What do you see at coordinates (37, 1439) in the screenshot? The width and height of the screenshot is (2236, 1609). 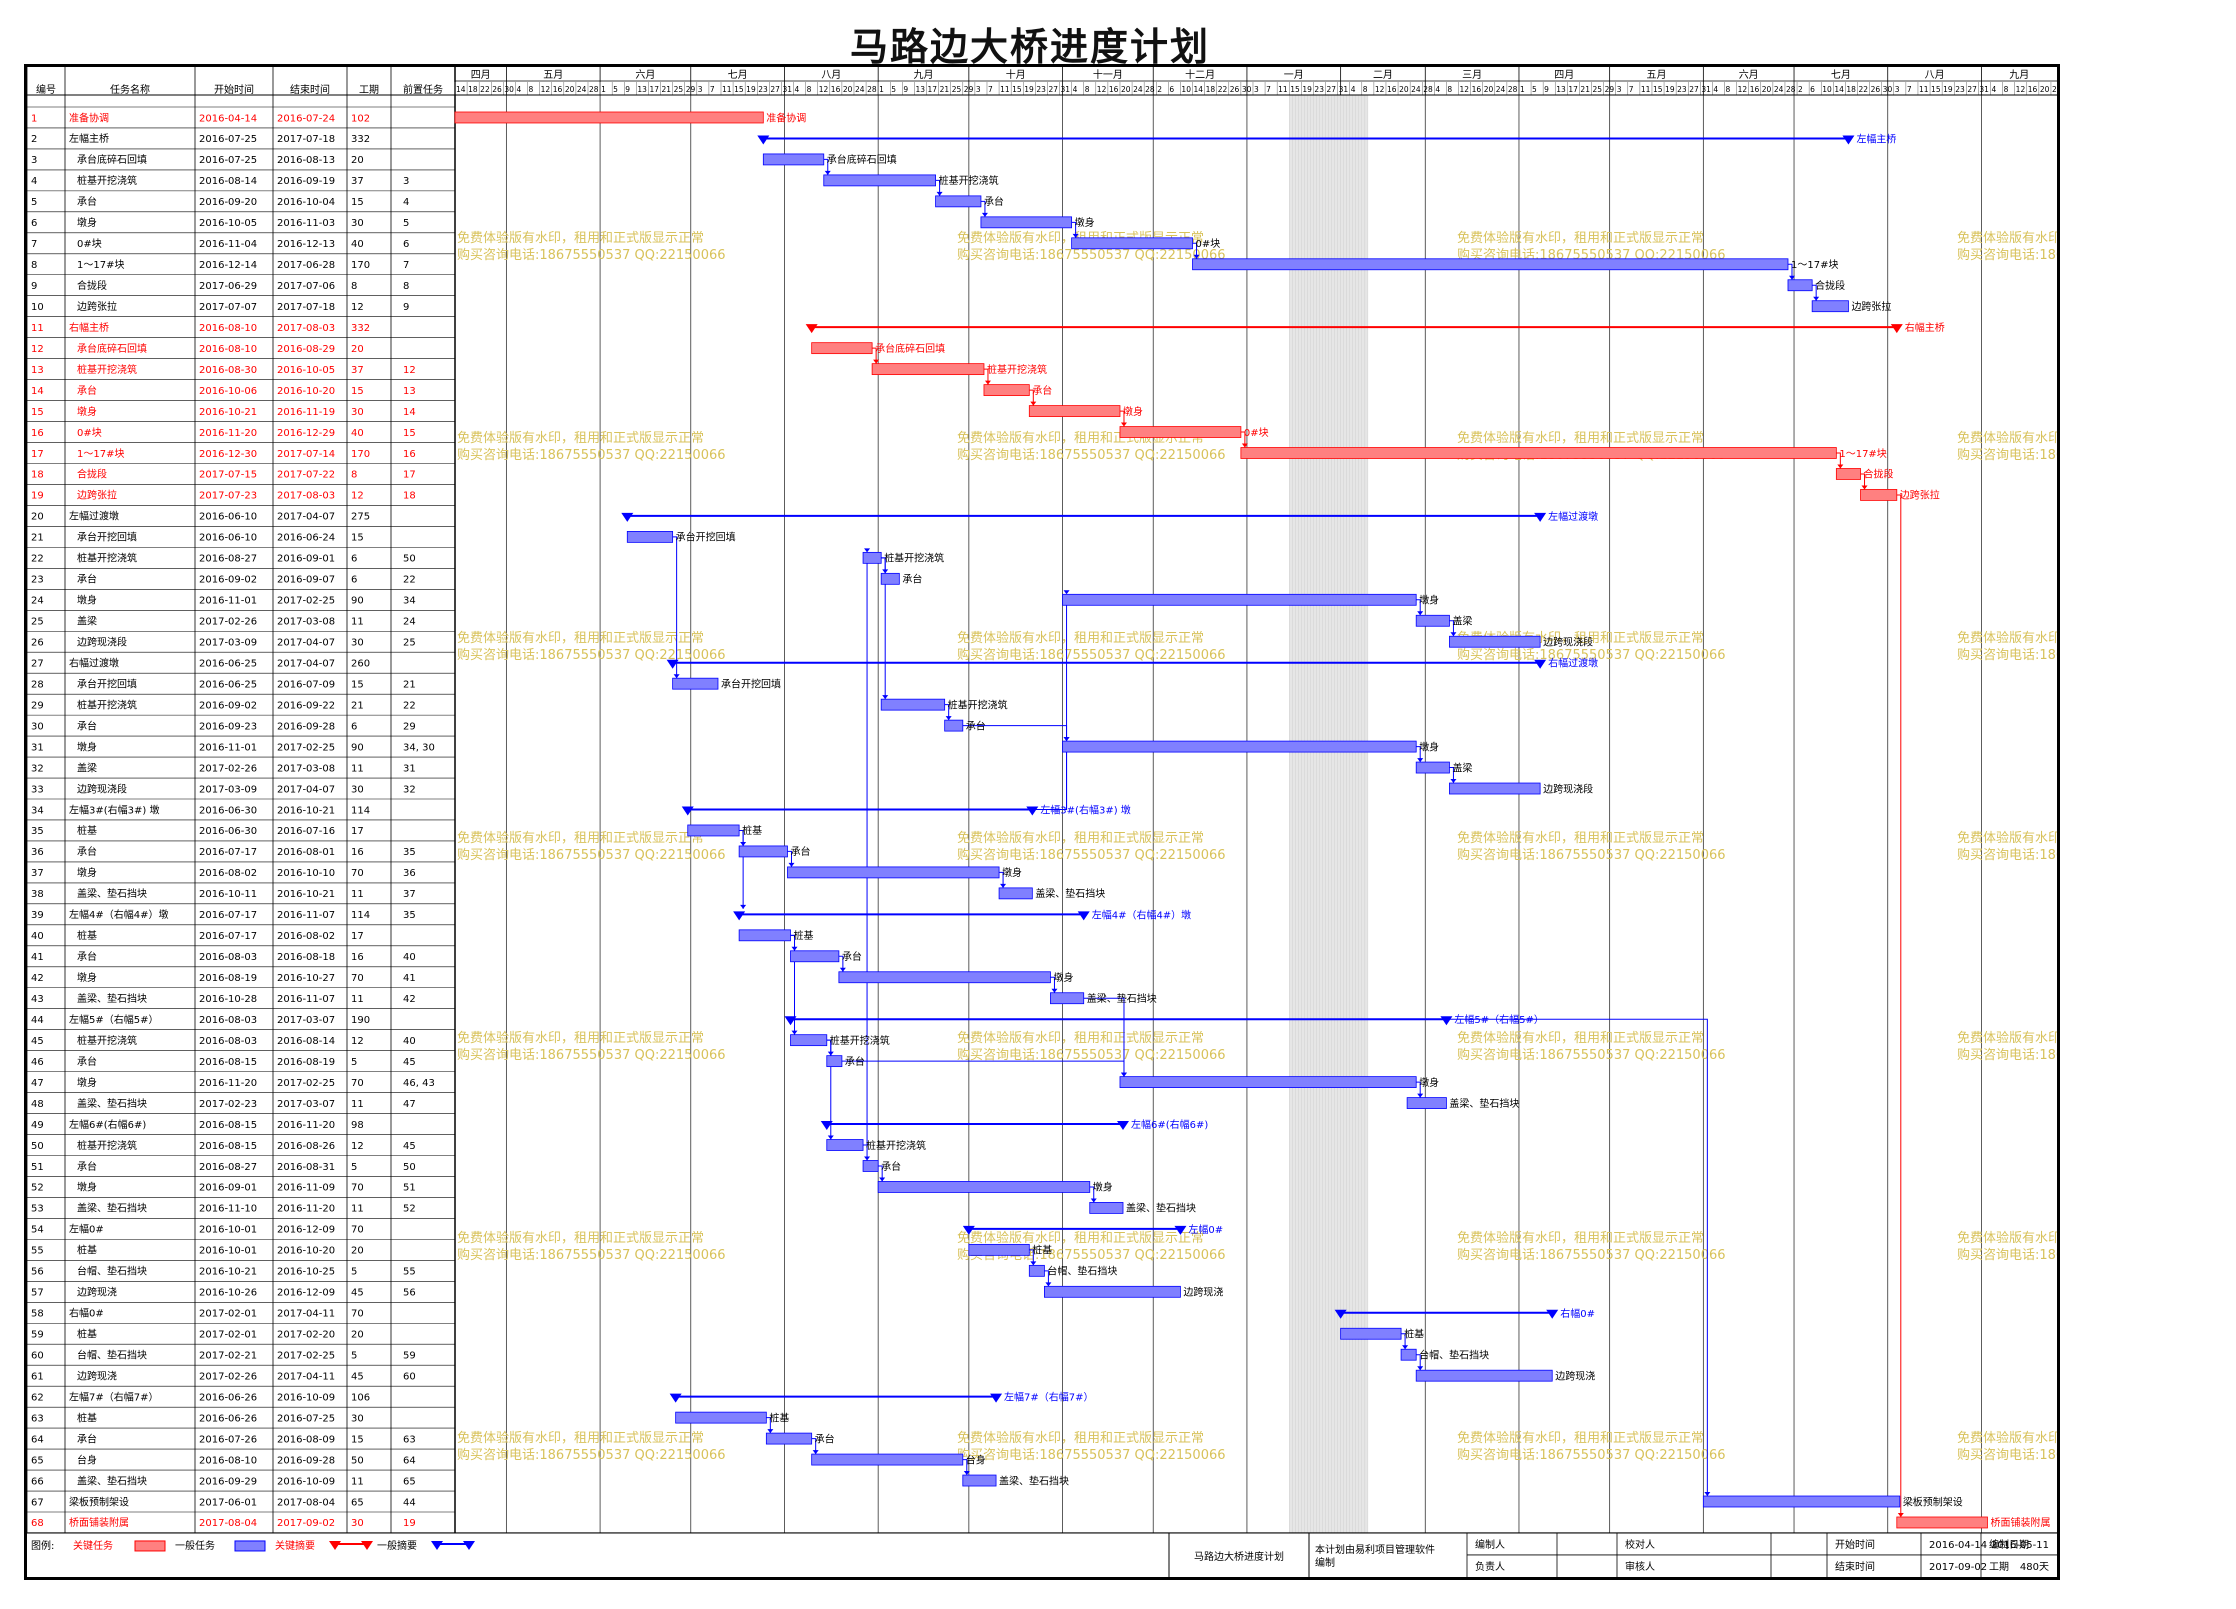 I see `row-id: 64` at bounding box center [37, 1439].